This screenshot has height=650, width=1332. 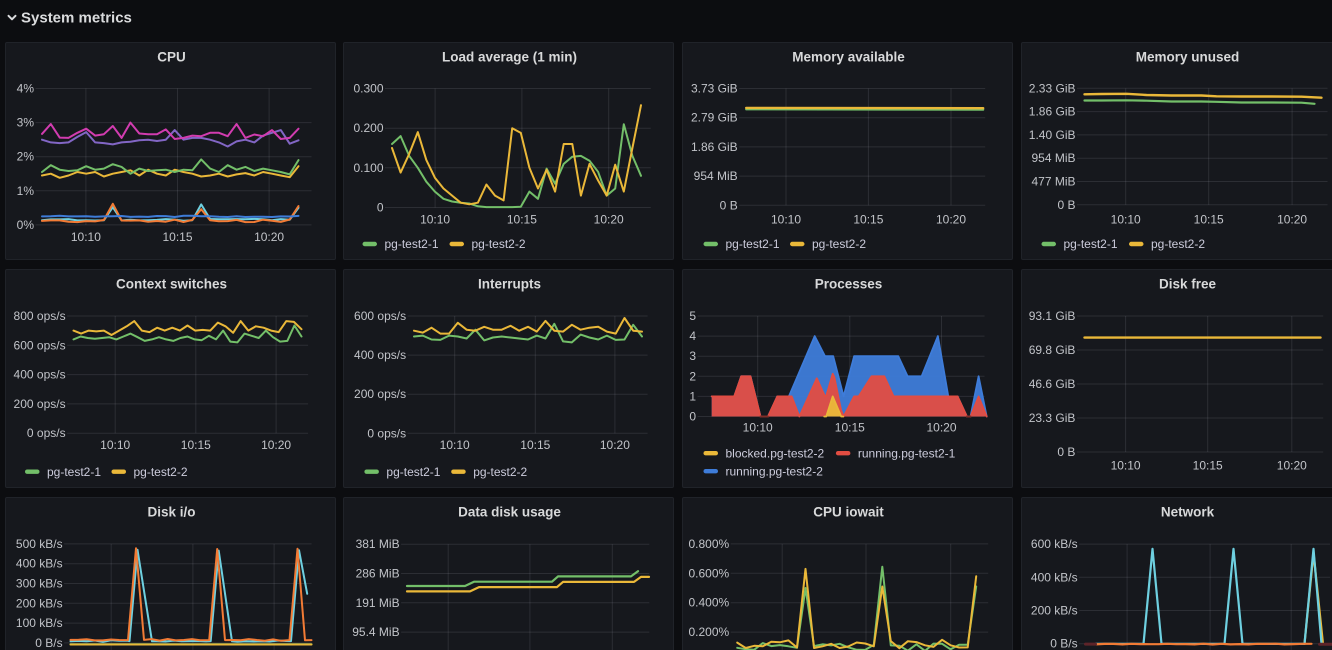 What do you see at coordinates (38, 623) in the screenshot?
I see `svg-text: 100 kB/s` at bounding box center [38, 623].